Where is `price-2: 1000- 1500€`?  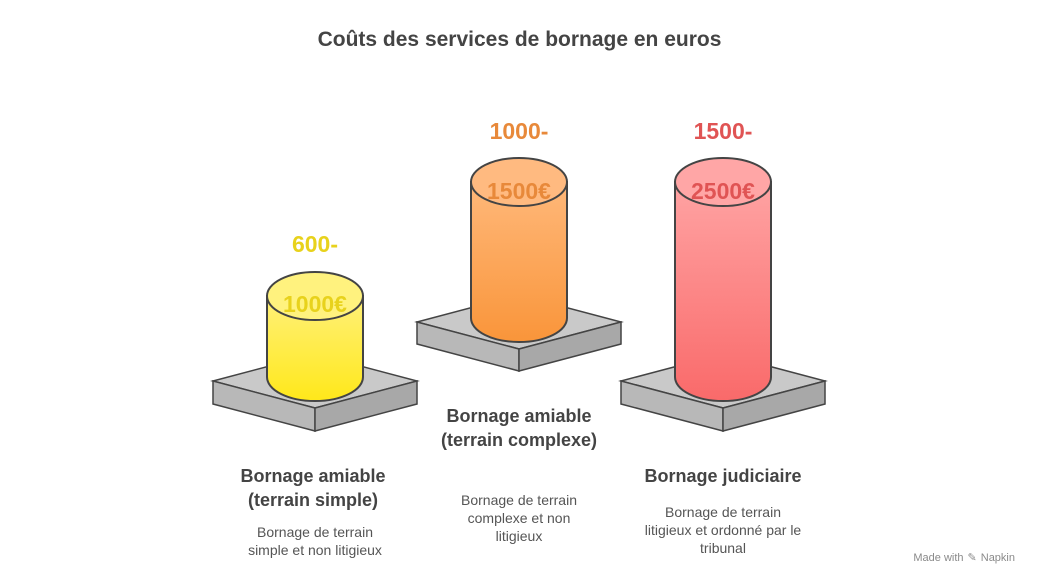 price-2: 1000- 1500€ is located at coordinates (519, 161).